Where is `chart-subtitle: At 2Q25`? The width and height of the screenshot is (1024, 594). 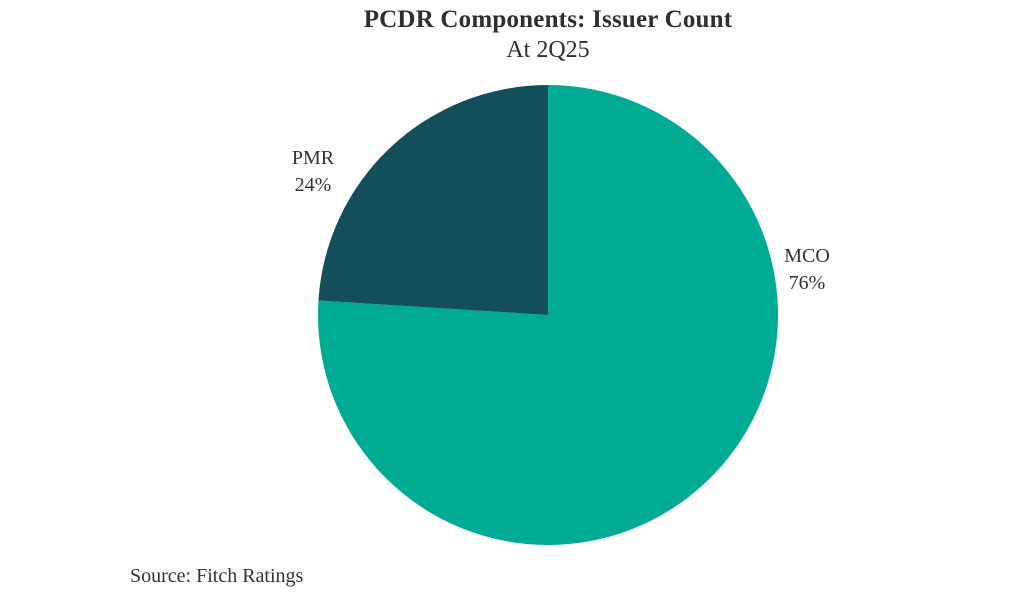 chart-subtitle: At 2Q25 is located at coordinates (548, 50).